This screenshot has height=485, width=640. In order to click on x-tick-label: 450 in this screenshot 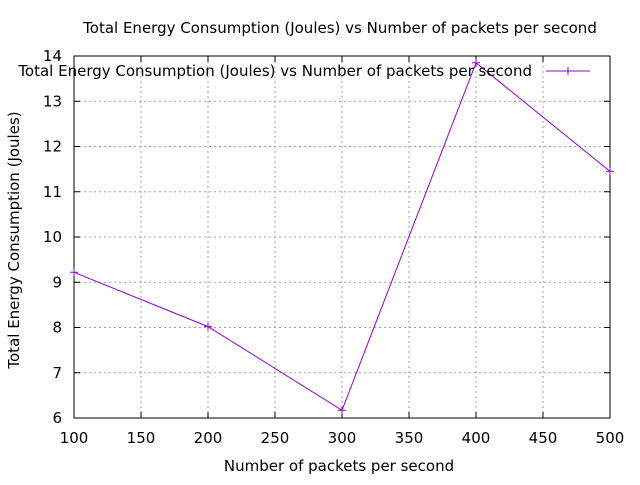, I will do `click(543, 438)`.